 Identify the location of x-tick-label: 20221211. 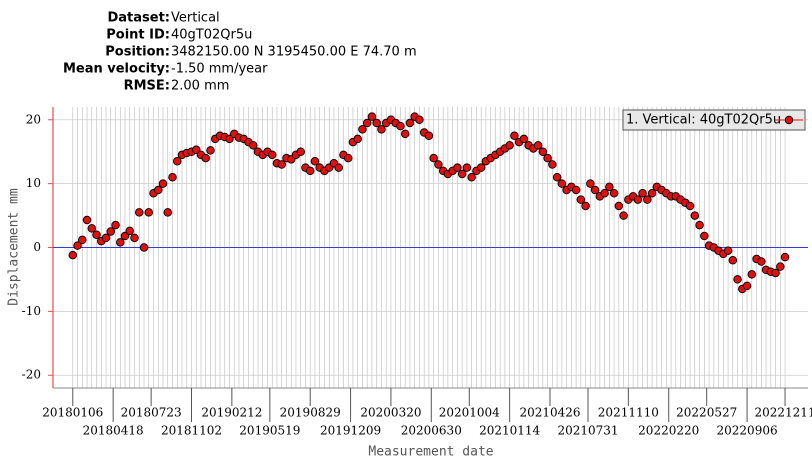
(783, 413).